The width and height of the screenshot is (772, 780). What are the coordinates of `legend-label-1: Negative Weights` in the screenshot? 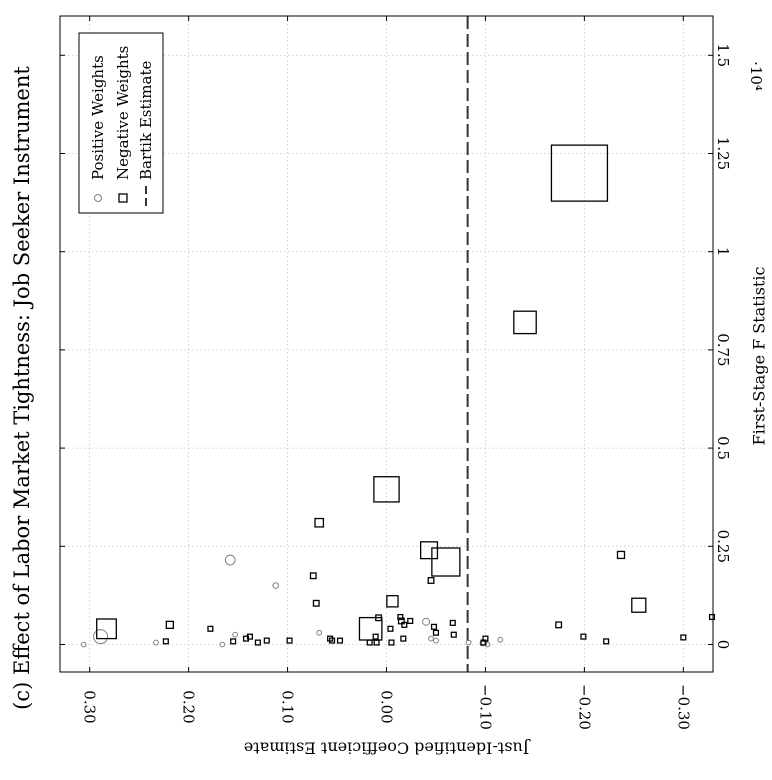 It's located at (123, 113).